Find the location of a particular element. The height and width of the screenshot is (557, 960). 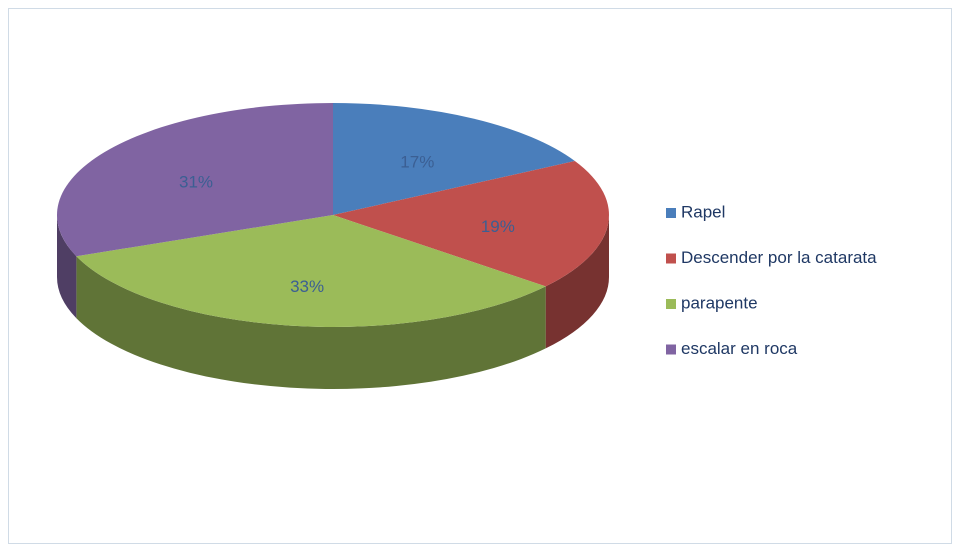

legend-label: parapente is located at coordinates (719, 302).